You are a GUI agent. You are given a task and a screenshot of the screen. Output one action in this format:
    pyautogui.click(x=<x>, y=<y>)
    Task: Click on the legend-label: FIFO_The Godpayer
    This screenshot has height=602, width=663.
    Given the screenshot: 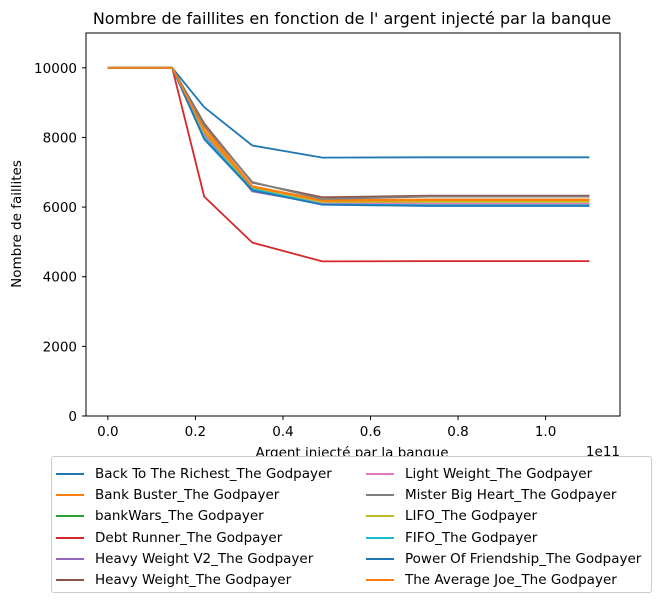 What is the action you would take?
    pyautogui.click(x=471, y=537)
    